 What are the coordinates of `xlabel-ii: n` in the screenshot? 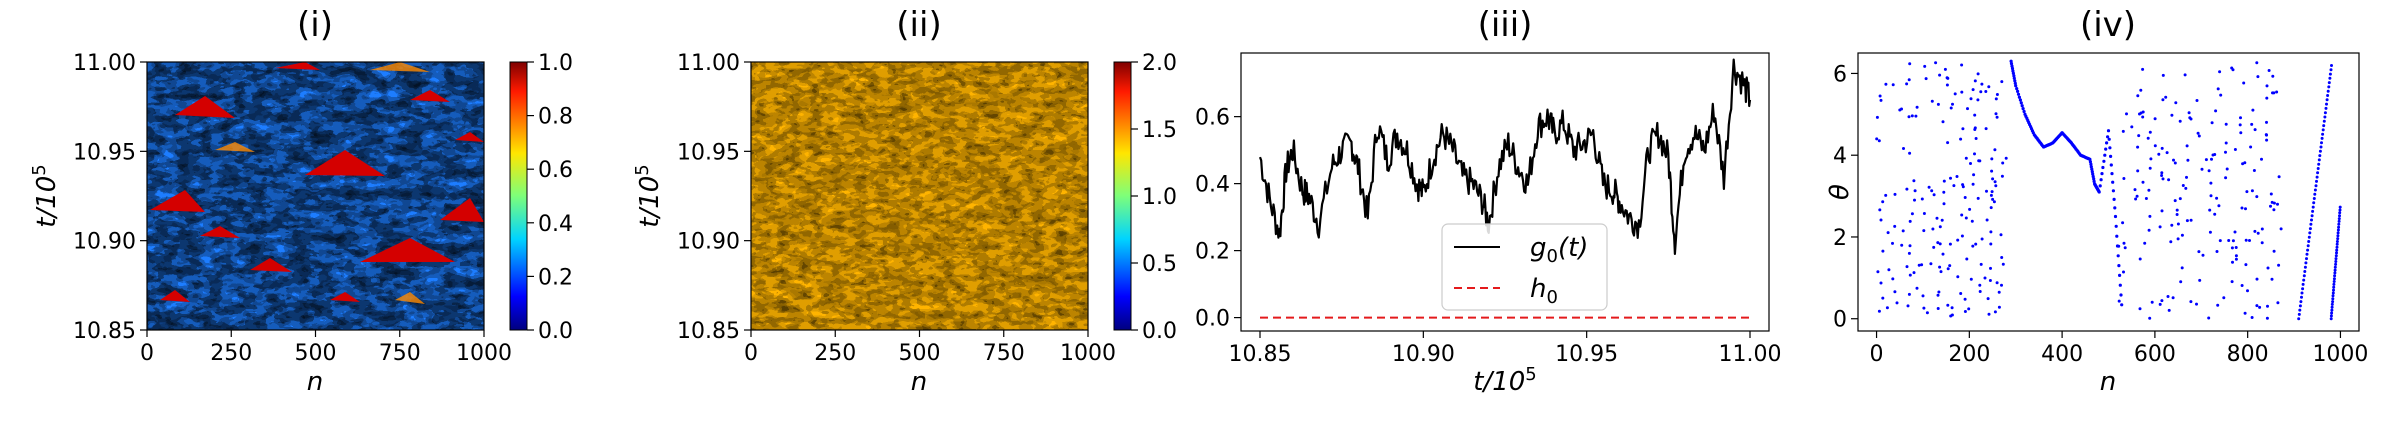 It's located at (919, 382).